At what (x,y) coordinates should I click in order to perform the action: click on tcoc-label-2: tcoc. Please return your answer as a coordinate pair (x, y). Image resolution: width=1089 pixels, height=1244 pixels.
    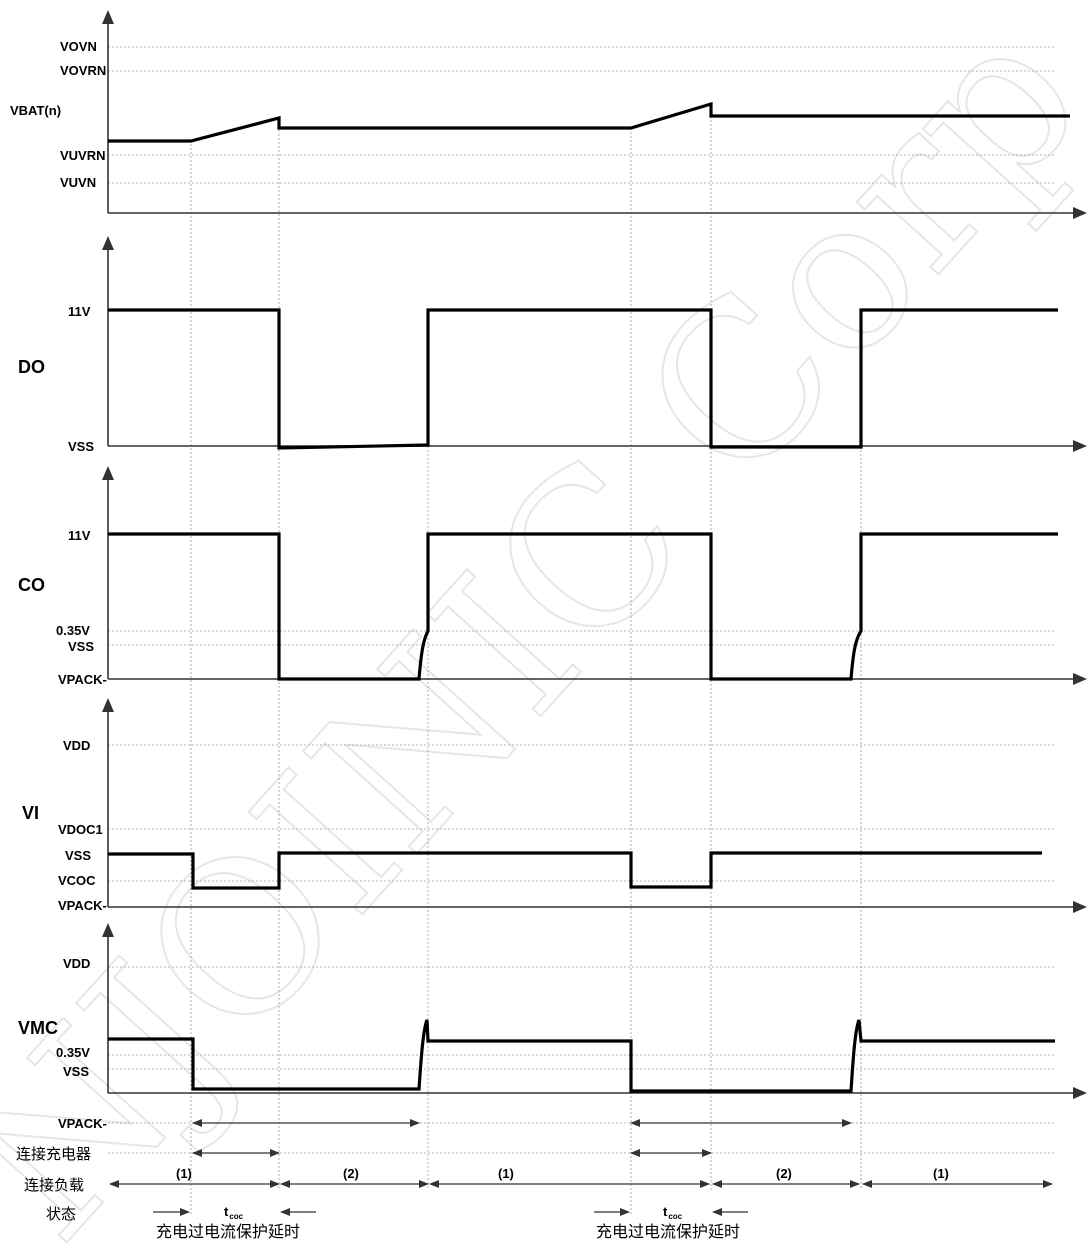
    Looking at the image, I should click on (673, 1212).